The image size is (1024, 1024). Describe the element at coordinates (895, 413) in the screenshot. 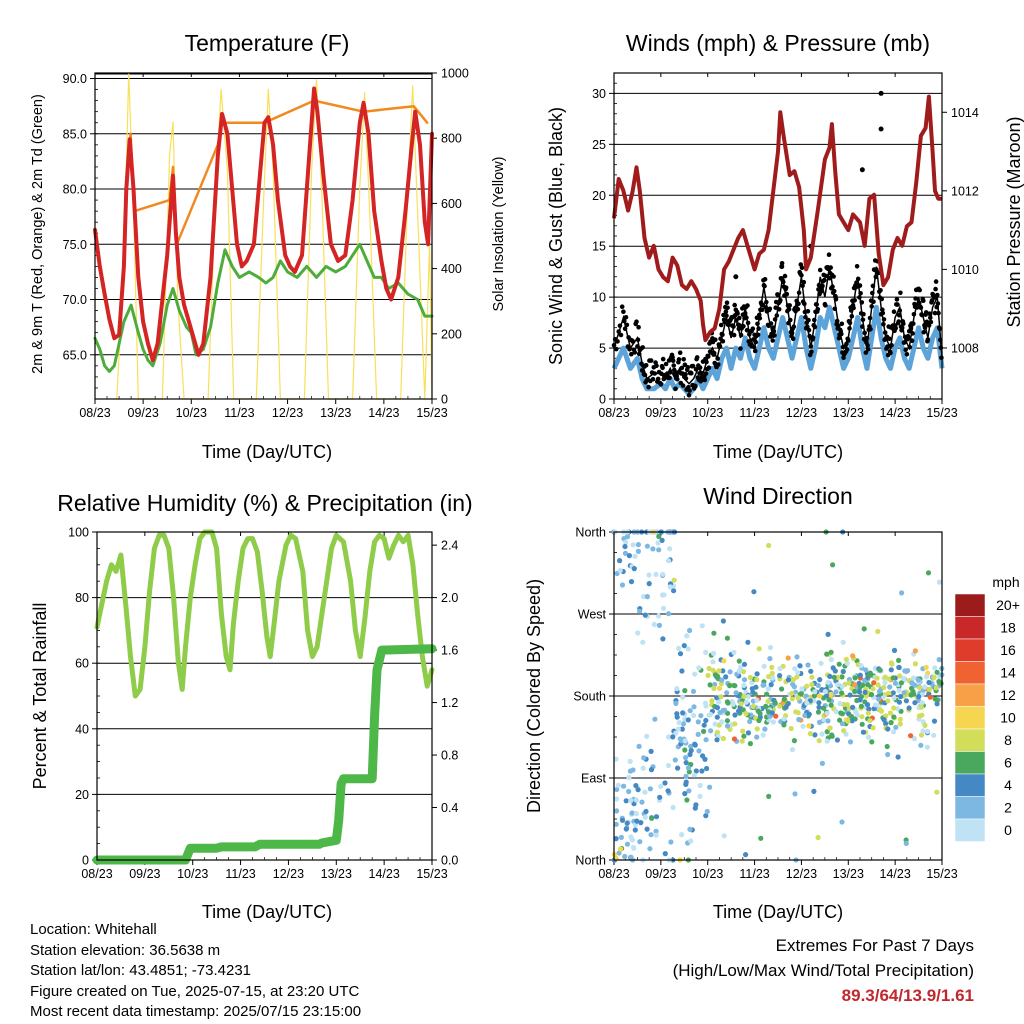

I see `x-tick-label: 14/23` at that location.